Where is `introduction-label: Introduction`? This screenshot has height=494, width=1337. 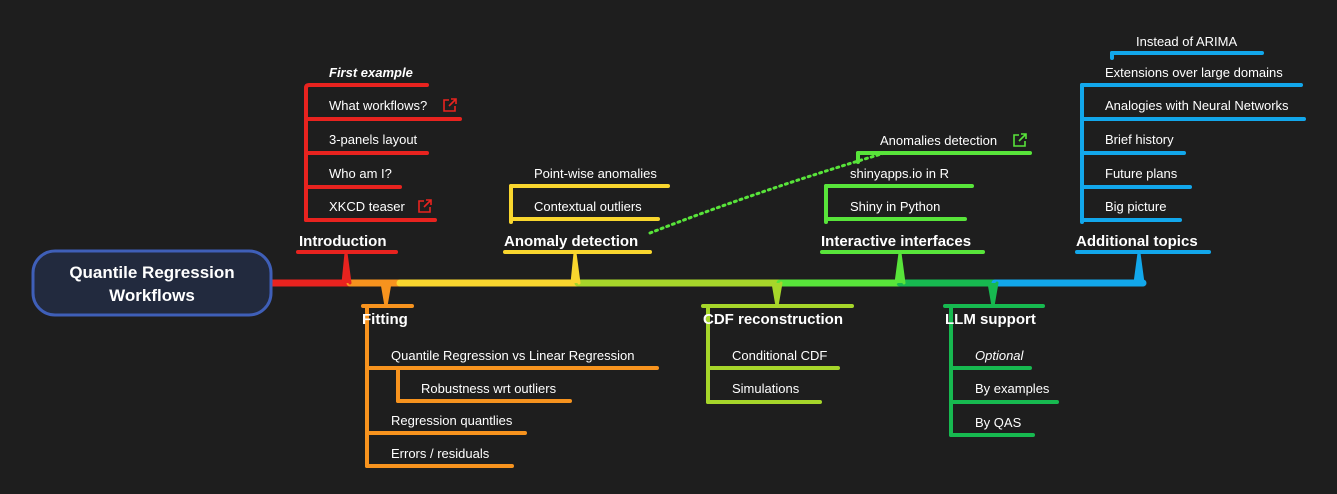 introduction-label: Introduction is located at coordinates (342, 241).